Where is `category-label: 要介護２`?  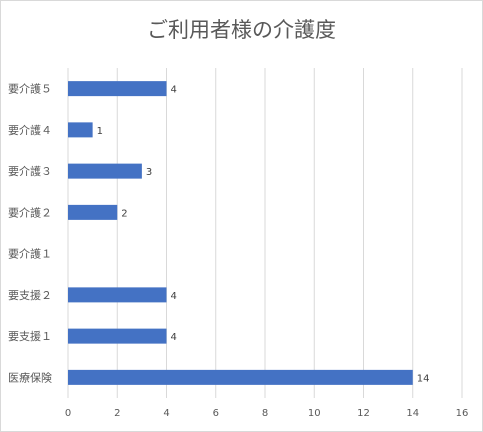 category-label: 要介護２ is located at coordinates (30, 212).